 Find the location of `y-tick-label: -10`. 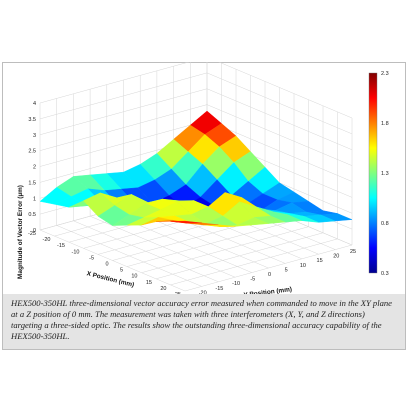

y-tick-label: -10 is located at coordinates (236, 284).